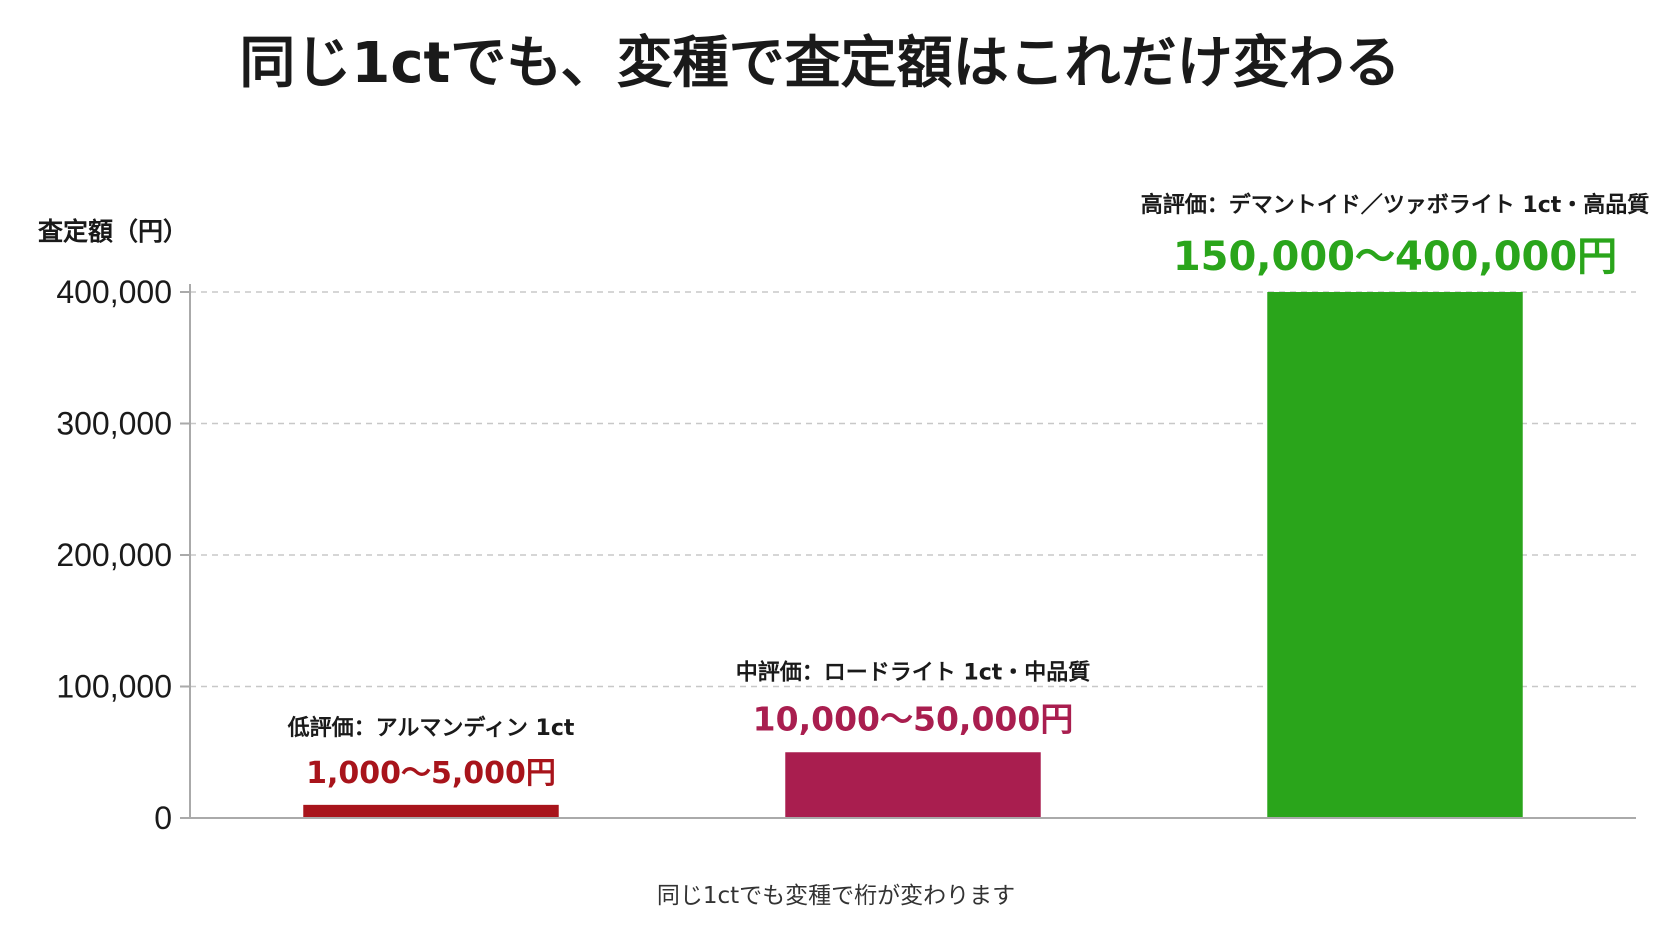 Image resolution: width=1672 pixels, height=941 pixels. I want to click on range-label: 10,000〜50,000円, so click(913, 718).